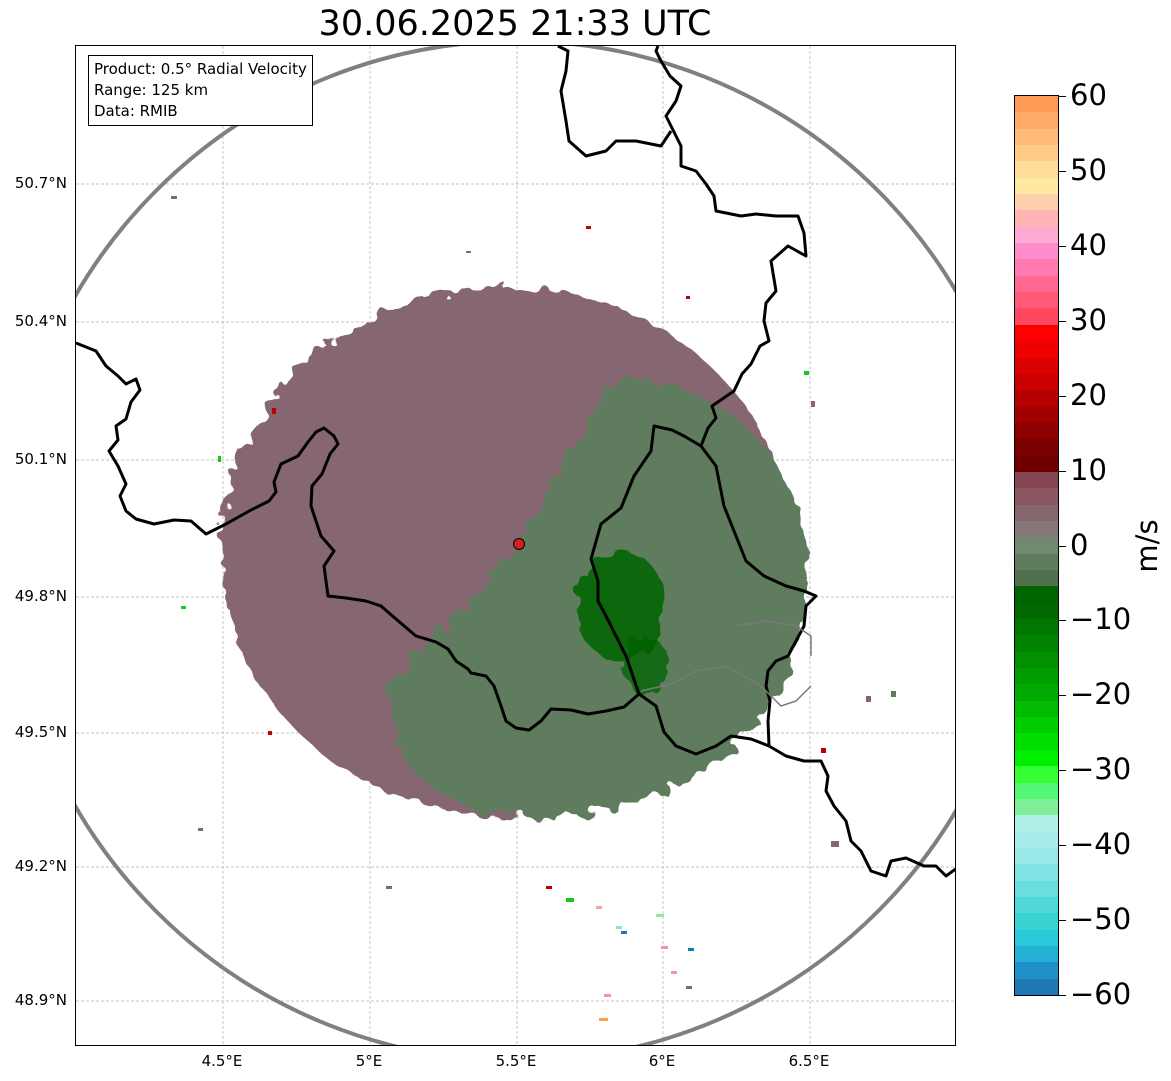 The width and height of the screenshot is (1171, 1081). Describe the element at coordinates (40, 459) in the screenshot. I see `lat-tick-label: 50.1°N` at that location.